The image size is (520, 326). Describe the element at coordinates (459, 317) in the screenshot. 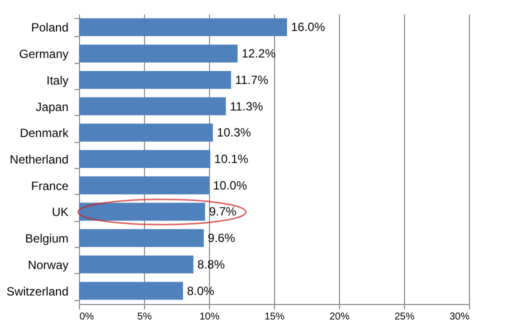

I see `x-tick-label: 30%` at that location.